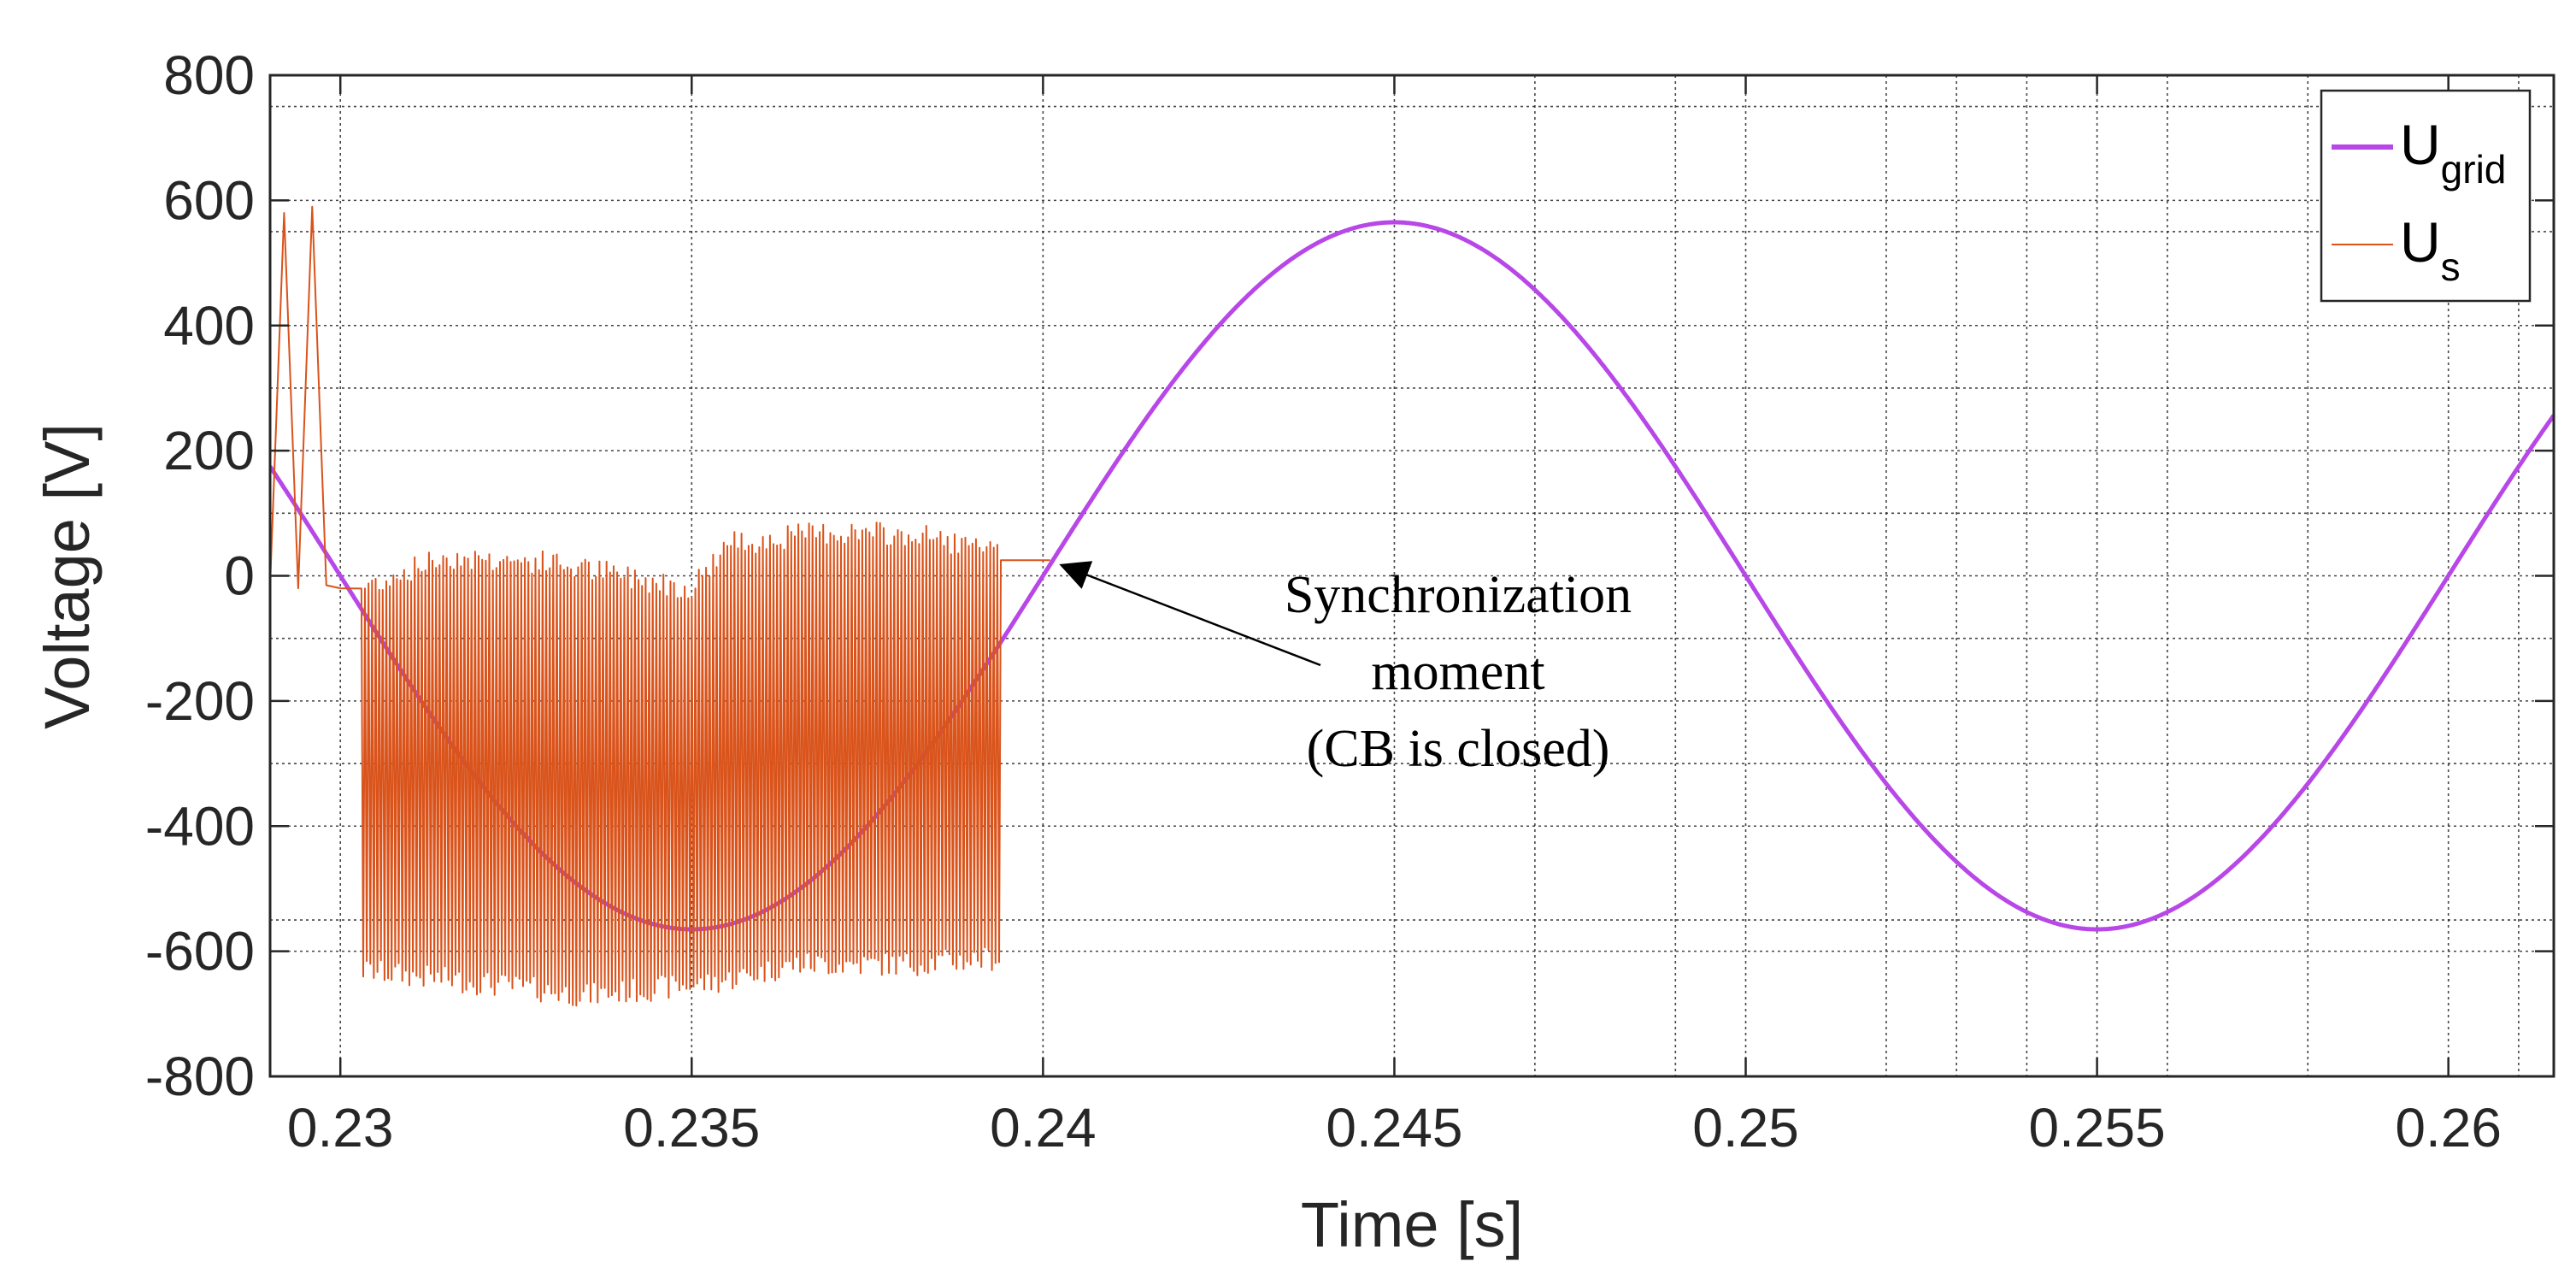 This screenshot has width=2576, height=1285. I want to click on y-tick-label: -400, so click(200, 826).